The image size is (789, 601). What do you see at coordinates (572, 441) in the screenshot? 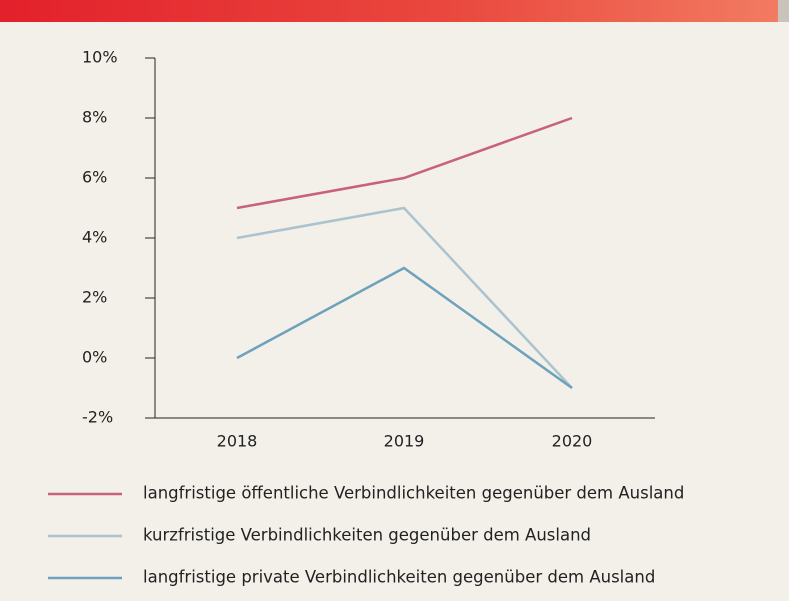
I see `x-tick-label: 2020` at bounding box center [572, 441].